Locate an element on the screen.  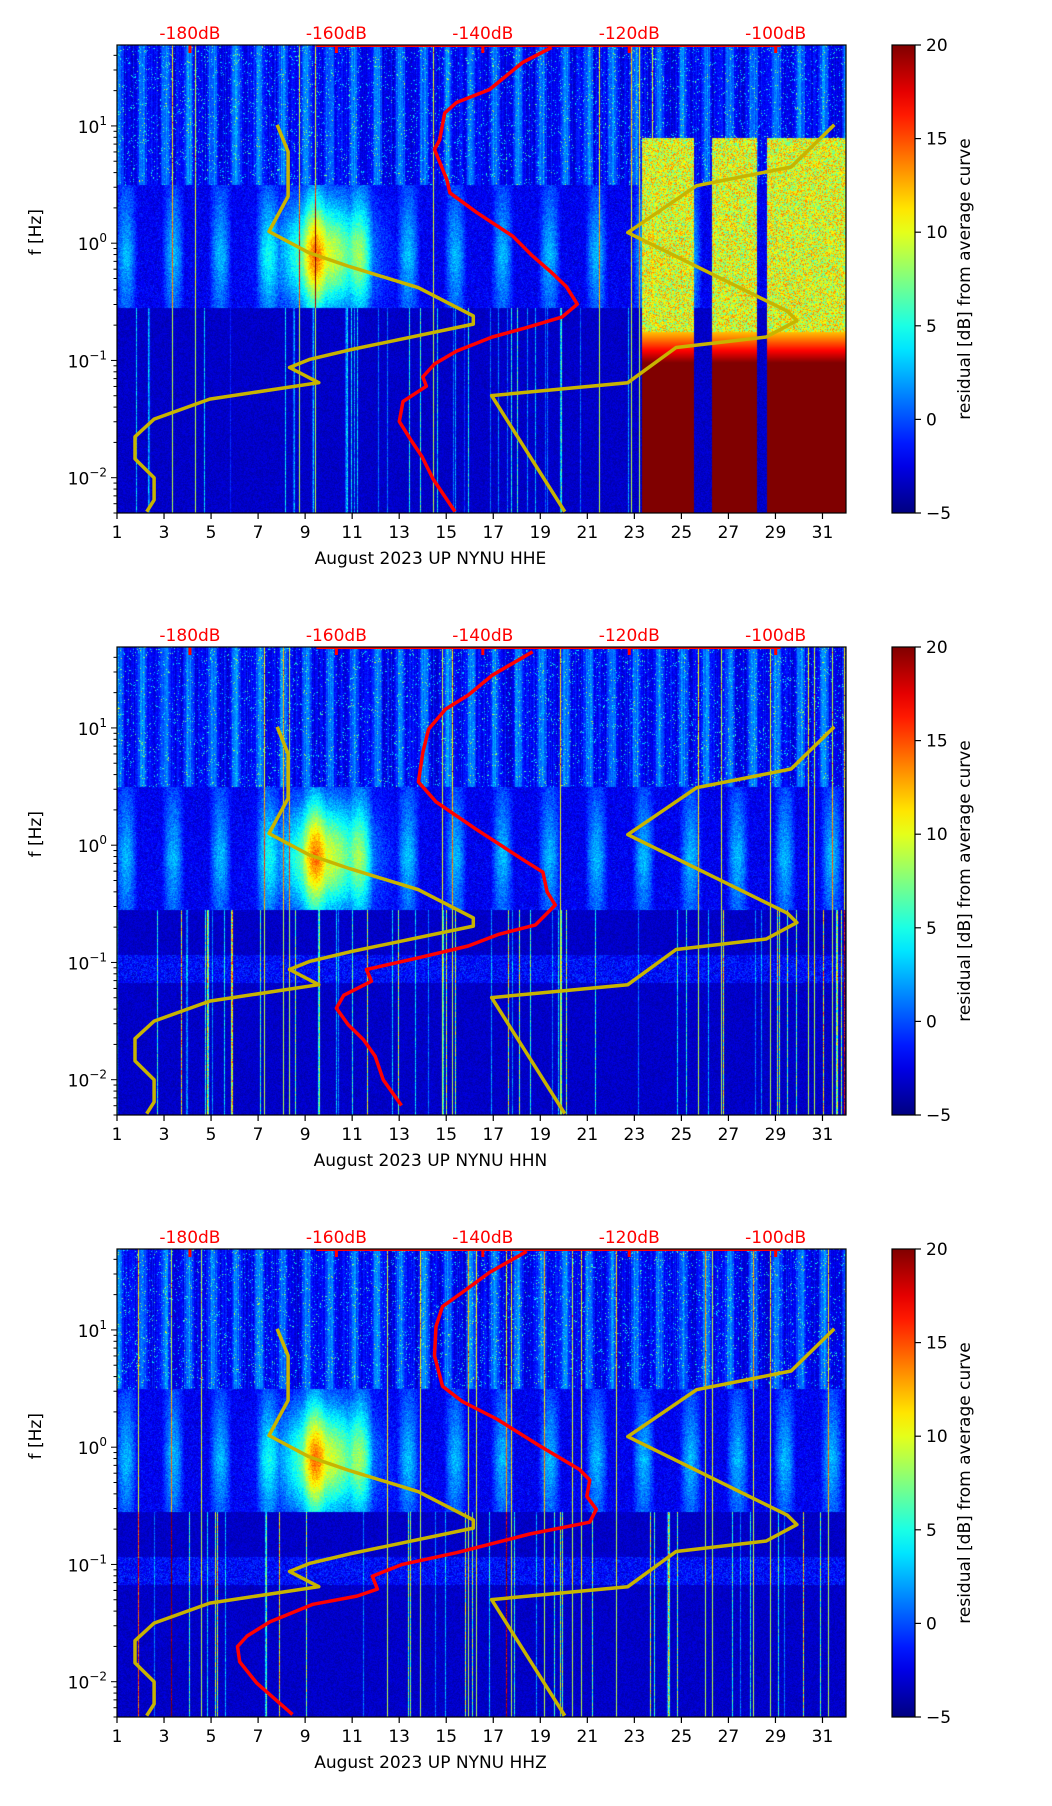
x-tick-label: 5 is located at coordinates (211, 1737).